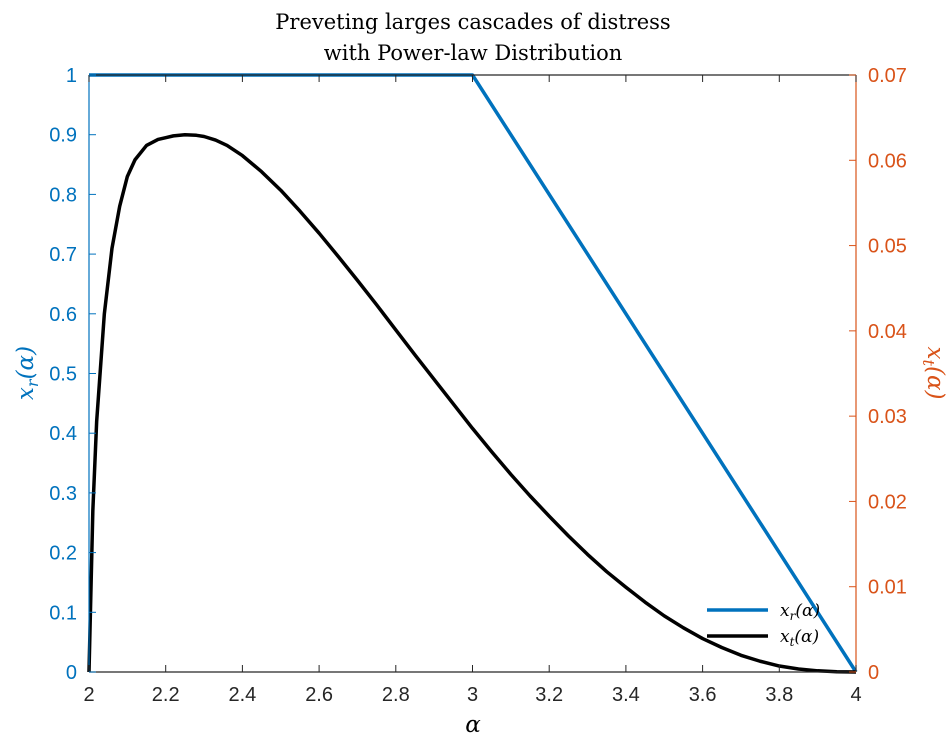 This screenshot has height=740, width=950. I want to click on legend-label-xr: xr(α), so click(800, 612).